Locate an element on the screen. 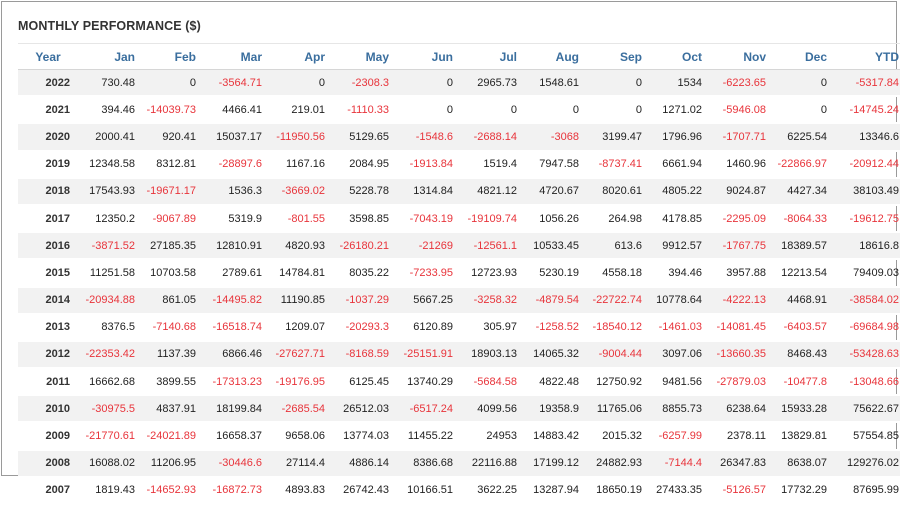 This screenshot has height=505, width=900. ytd-cell: 57554.85 is located at coordinates (865, 436).